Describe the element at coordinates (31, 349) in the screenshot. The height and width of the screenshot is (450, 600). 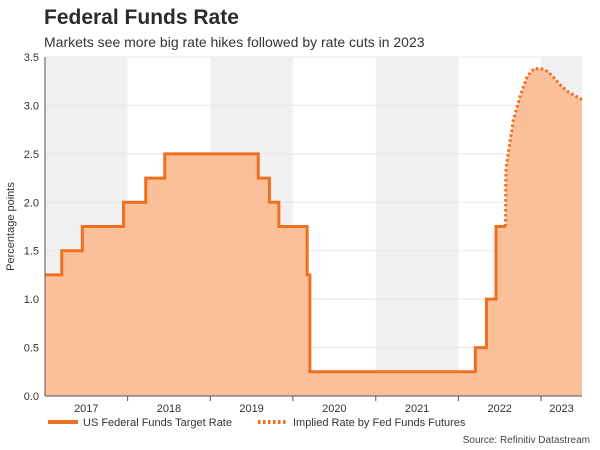
I see `y-tick-label-1: 0.5` at that location.